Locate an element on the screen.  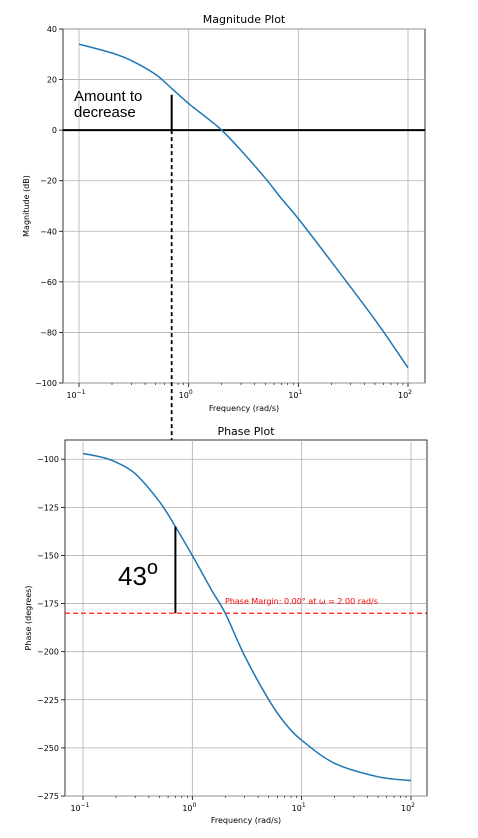
amount-to-decrease-label: Amount to decrease is located at coordinates (110, 104).